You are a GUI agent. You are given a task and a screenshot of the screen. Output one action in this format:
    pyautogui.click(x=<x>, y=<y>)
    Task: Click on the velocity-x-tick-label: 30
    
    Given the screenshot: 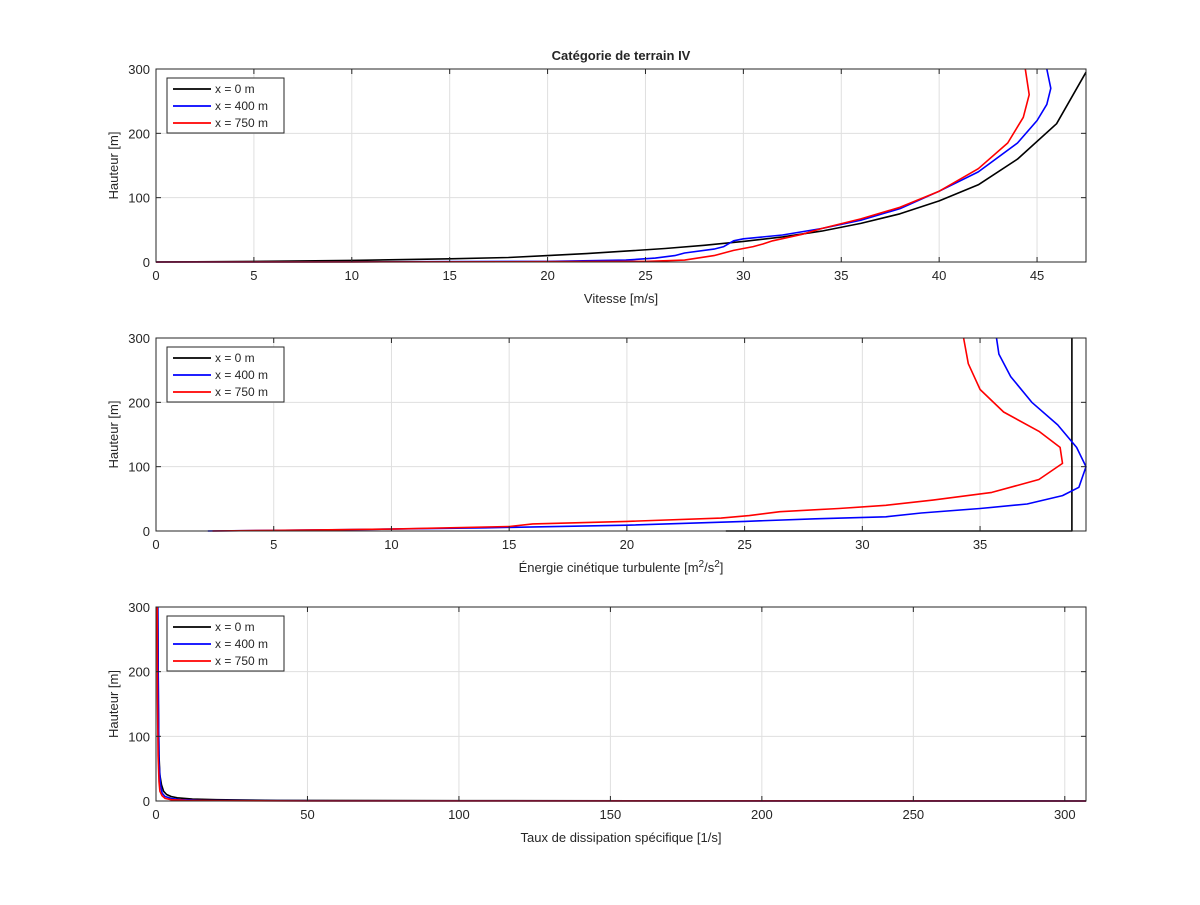 What is the action you would take?
    pyautogui.click(x=743, y=275)
    